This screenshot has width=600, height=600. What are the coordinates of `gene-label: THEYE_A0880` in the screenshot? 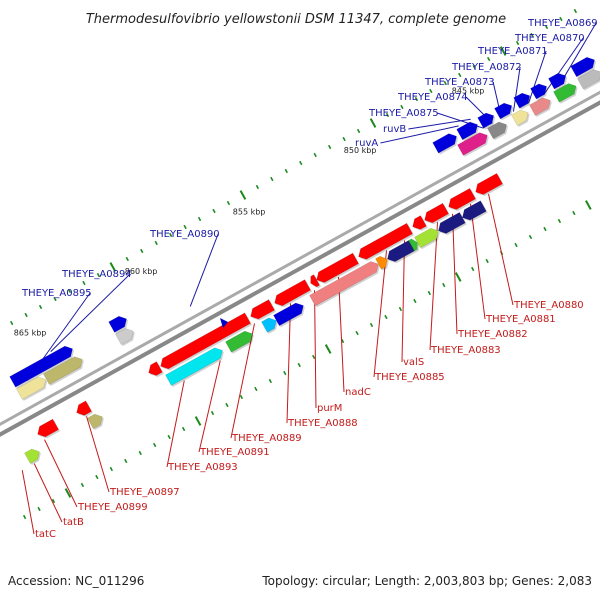 It's located at (548, 305).